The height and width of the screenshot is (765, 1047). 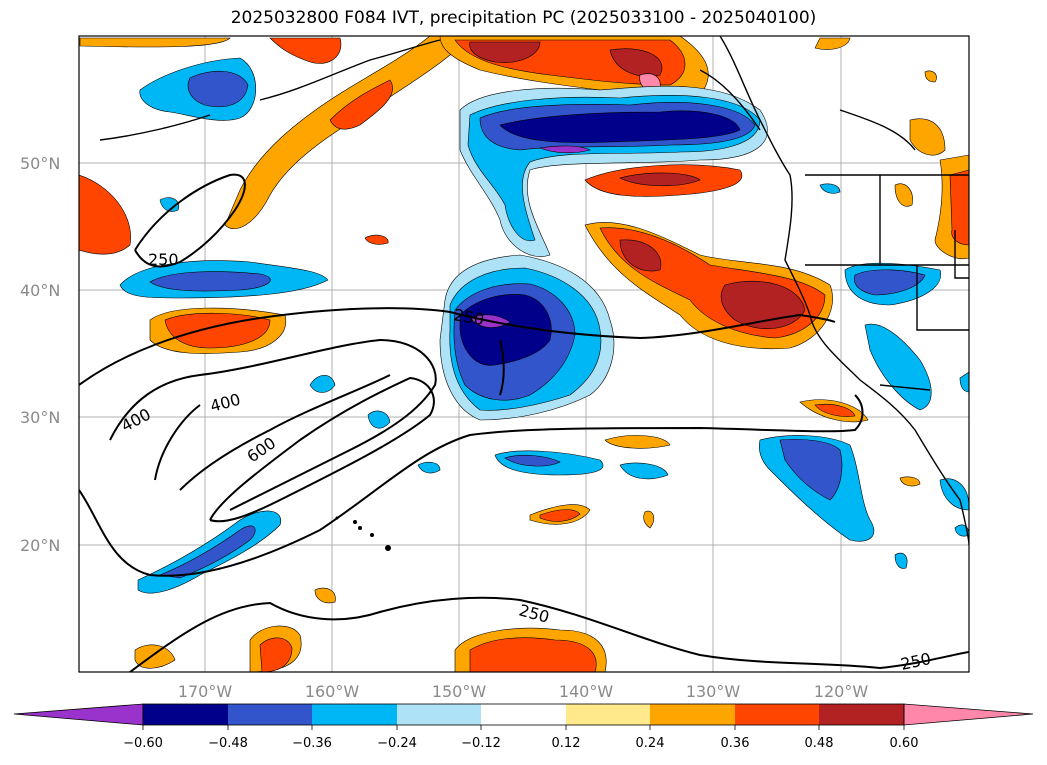 What do you see at coordinates (566, 743) in the screenshot?
I see `colorbar-tick: 0.12` at bounding box center [566, 743].